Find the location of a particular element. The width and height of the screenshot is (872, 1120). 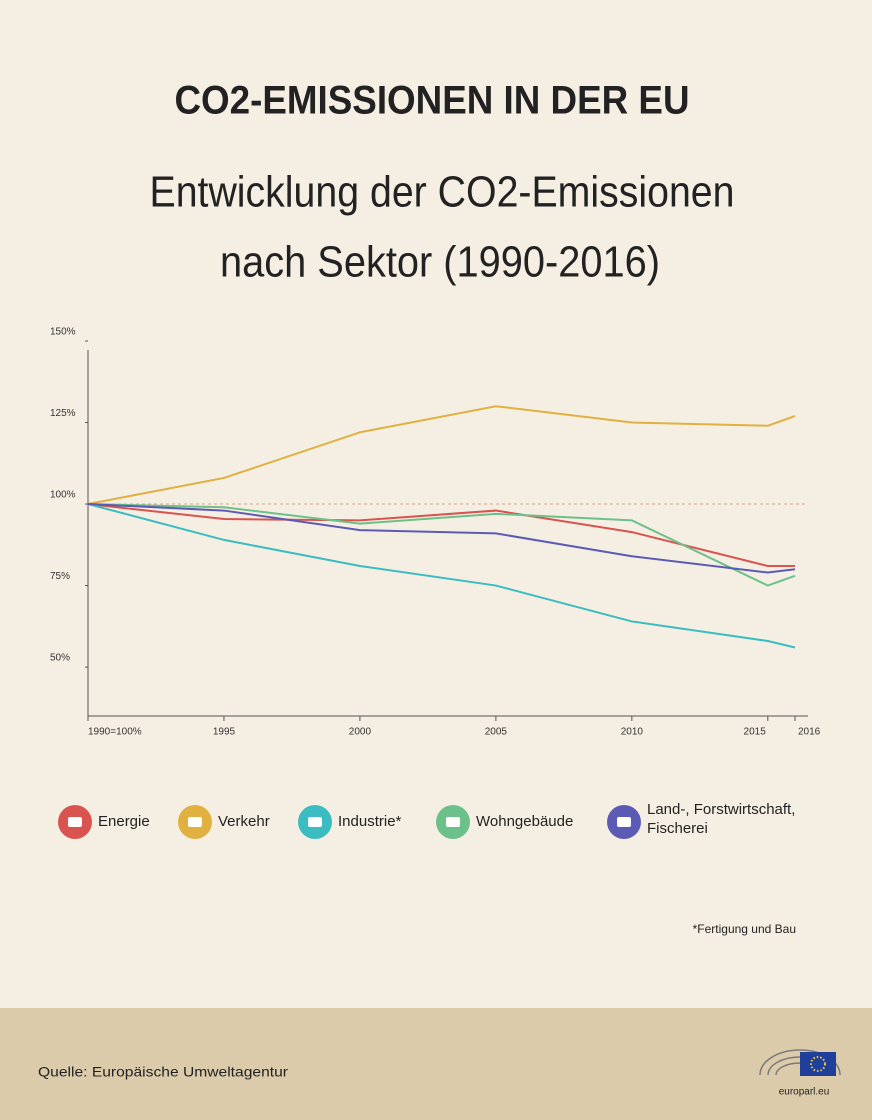

y-tick-label: 50% is located at coordinates (60, 658).